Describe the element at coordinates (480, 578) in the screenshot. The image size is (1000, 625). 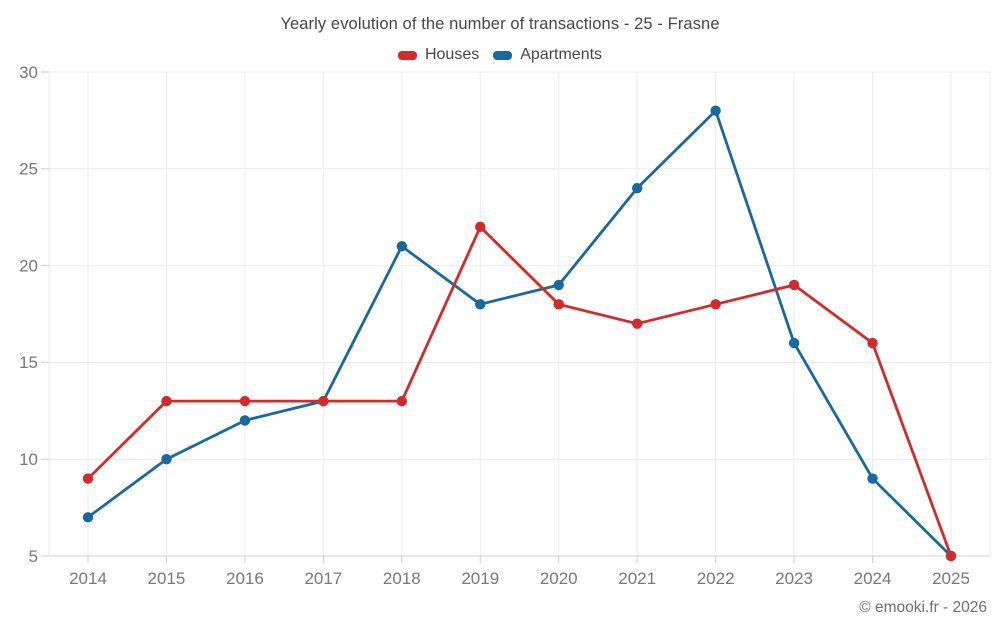
I see `x-axis-tick-label: 2019` at that location.